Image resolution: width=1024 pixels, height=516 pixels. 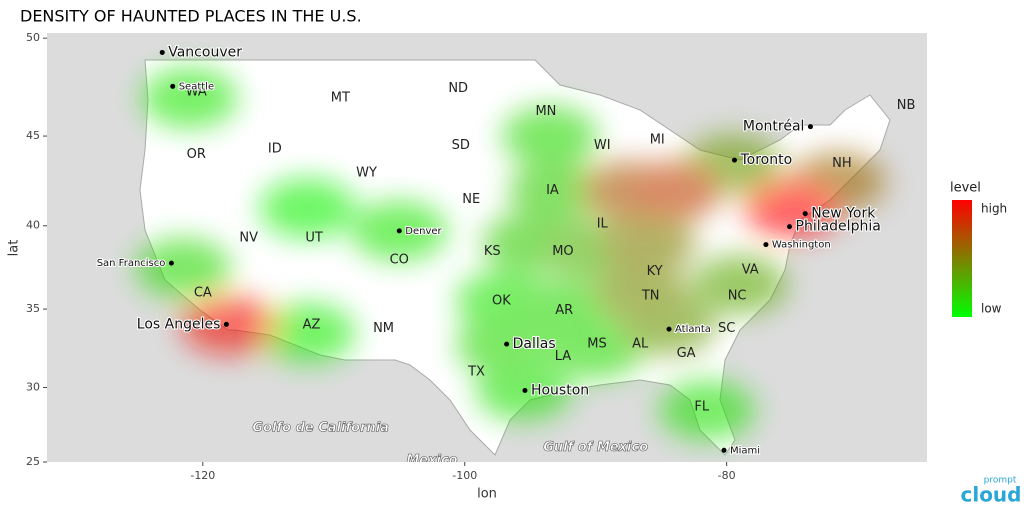 What do you see at coordinates (842, 163) in the screenshot?
I see `state-label: NH` at bounding box center [842, 163].